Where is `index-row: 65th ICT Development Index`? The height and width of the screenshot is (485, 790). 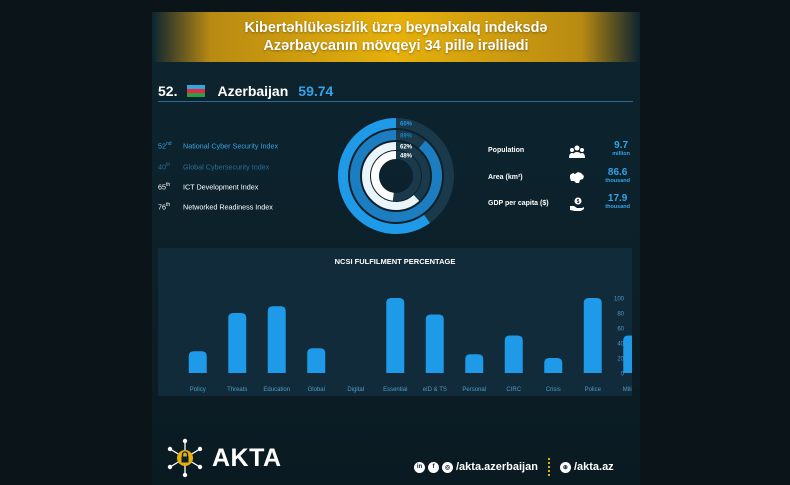 index-row: 65th ICT Development Index is located at coordinates (208, 186).